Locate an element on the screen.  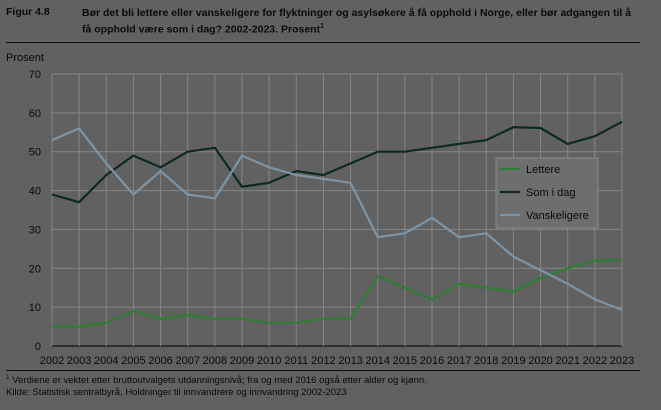
x-tick-label: 2021 is located at coordinates (567, 361).